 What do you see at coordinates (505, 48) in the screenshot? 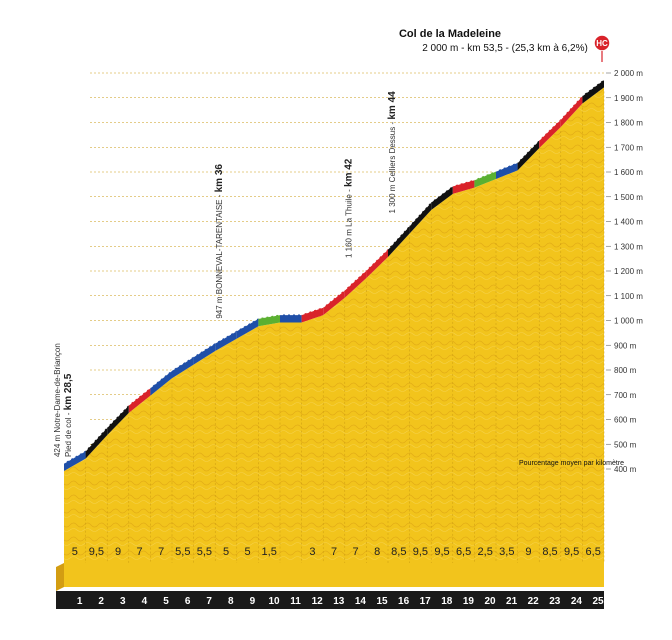
I see `summit-info: 2 000 m - km 53,5 - (25,3 km à 6,2%)` at bounding box center [505, 48].